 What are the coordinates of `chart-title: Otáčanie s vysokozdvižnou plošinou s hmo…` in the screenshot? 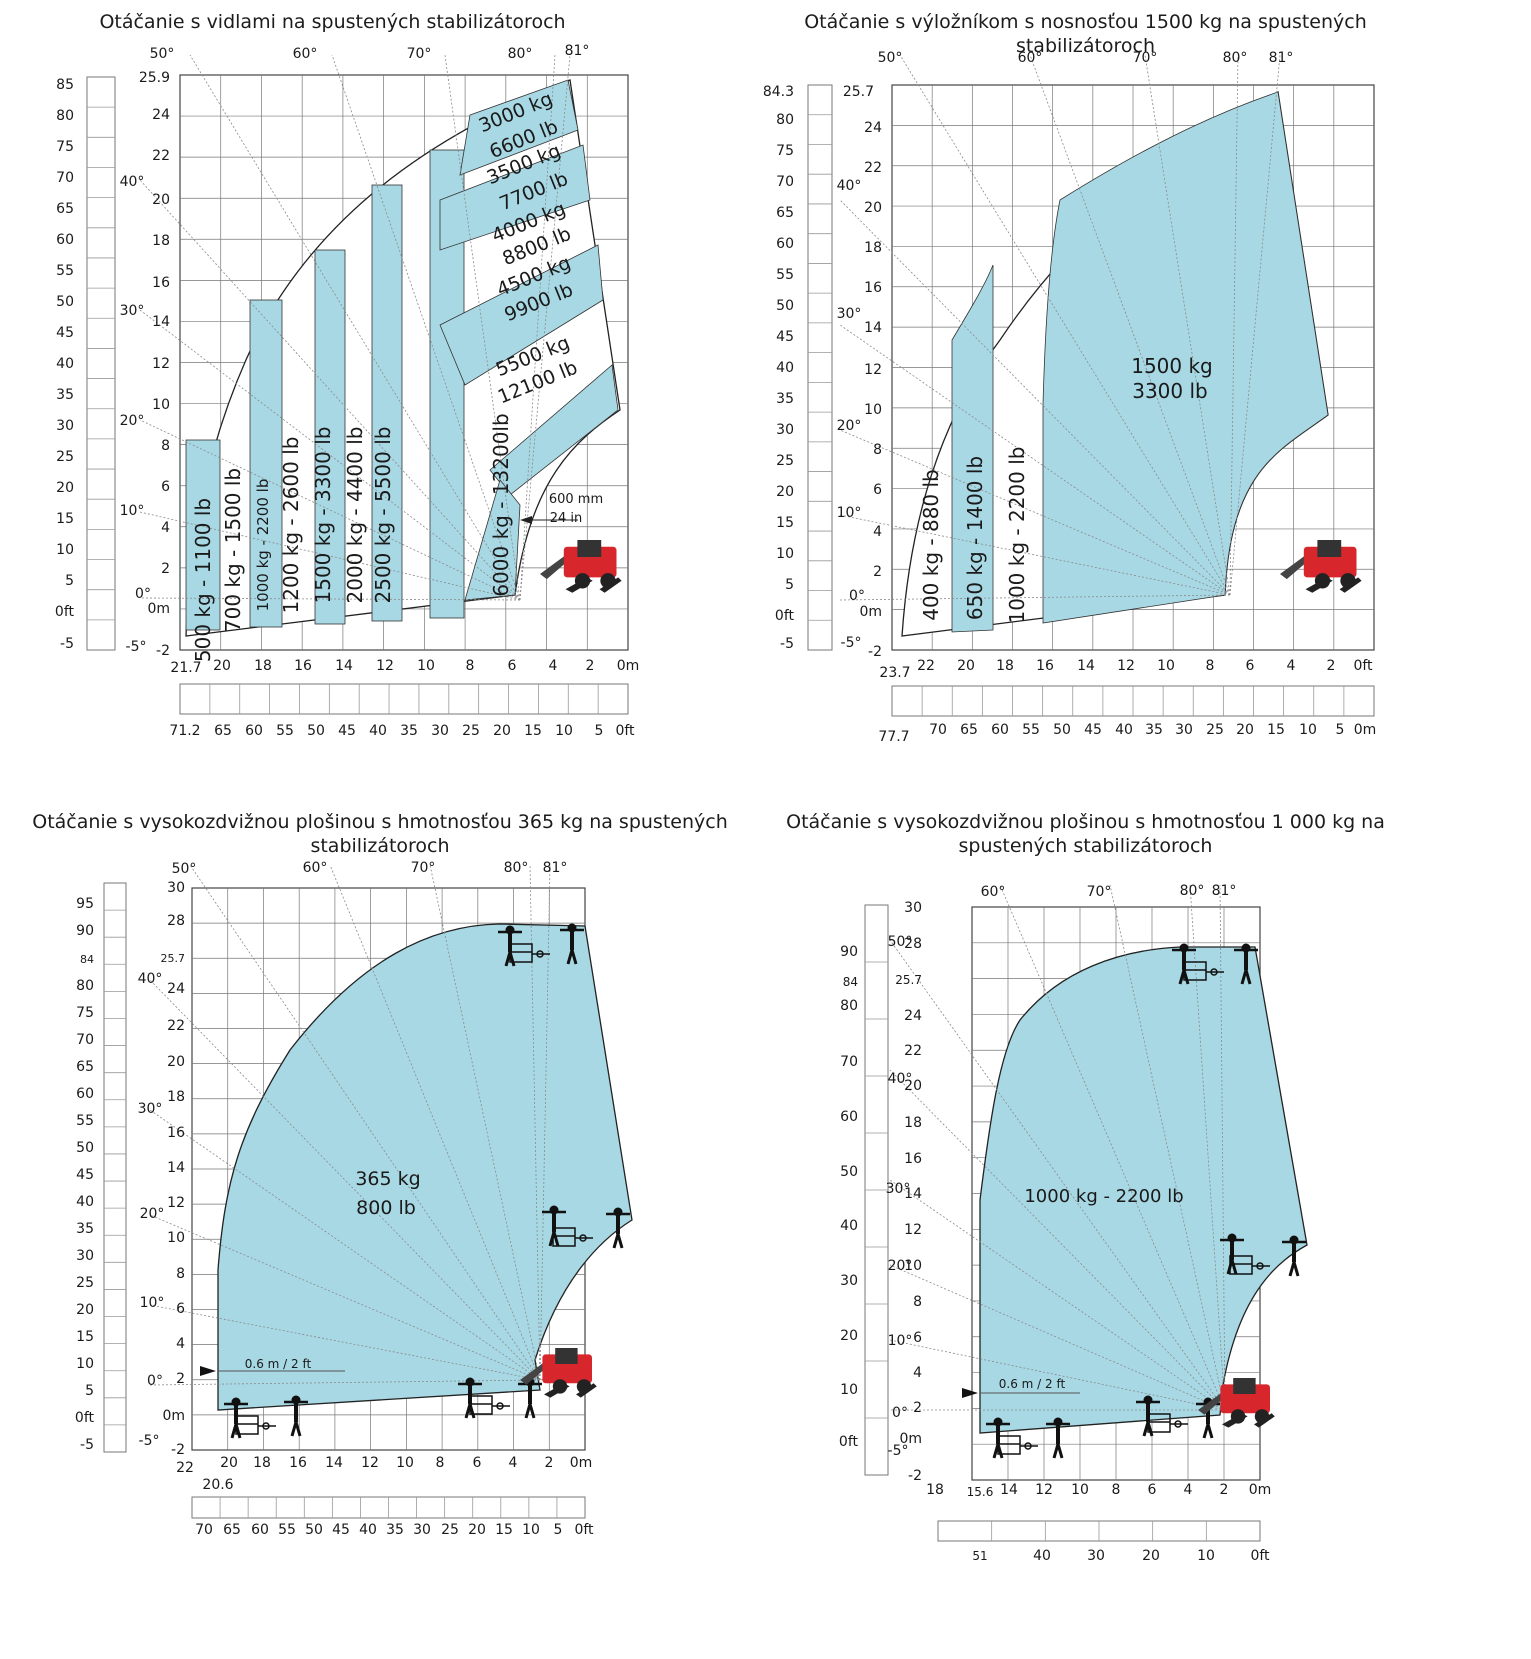 It's located at (1085, 834).